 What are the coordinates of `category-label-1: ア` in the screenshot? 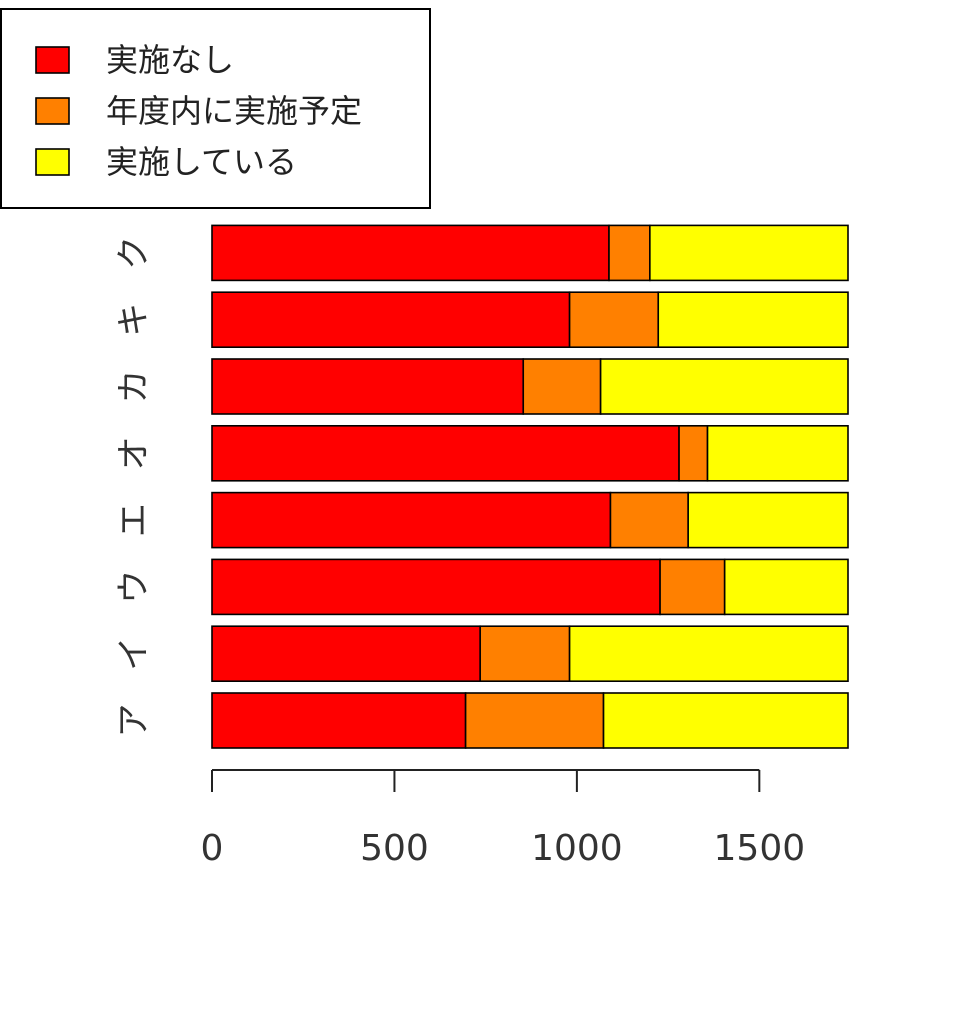 It's located at (134, 721).